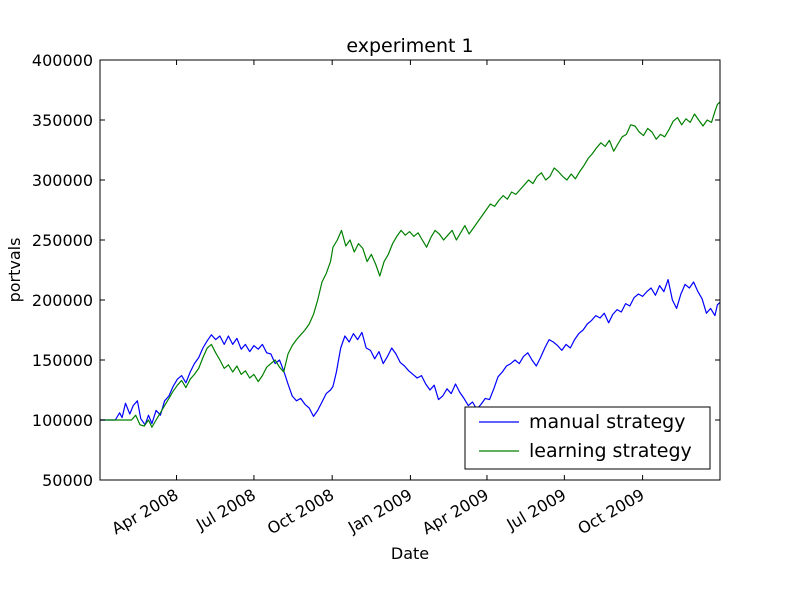 The height and width of the screenshot is (600, 800). I want to click on chart-title: experiment 1, so click(409, 46).